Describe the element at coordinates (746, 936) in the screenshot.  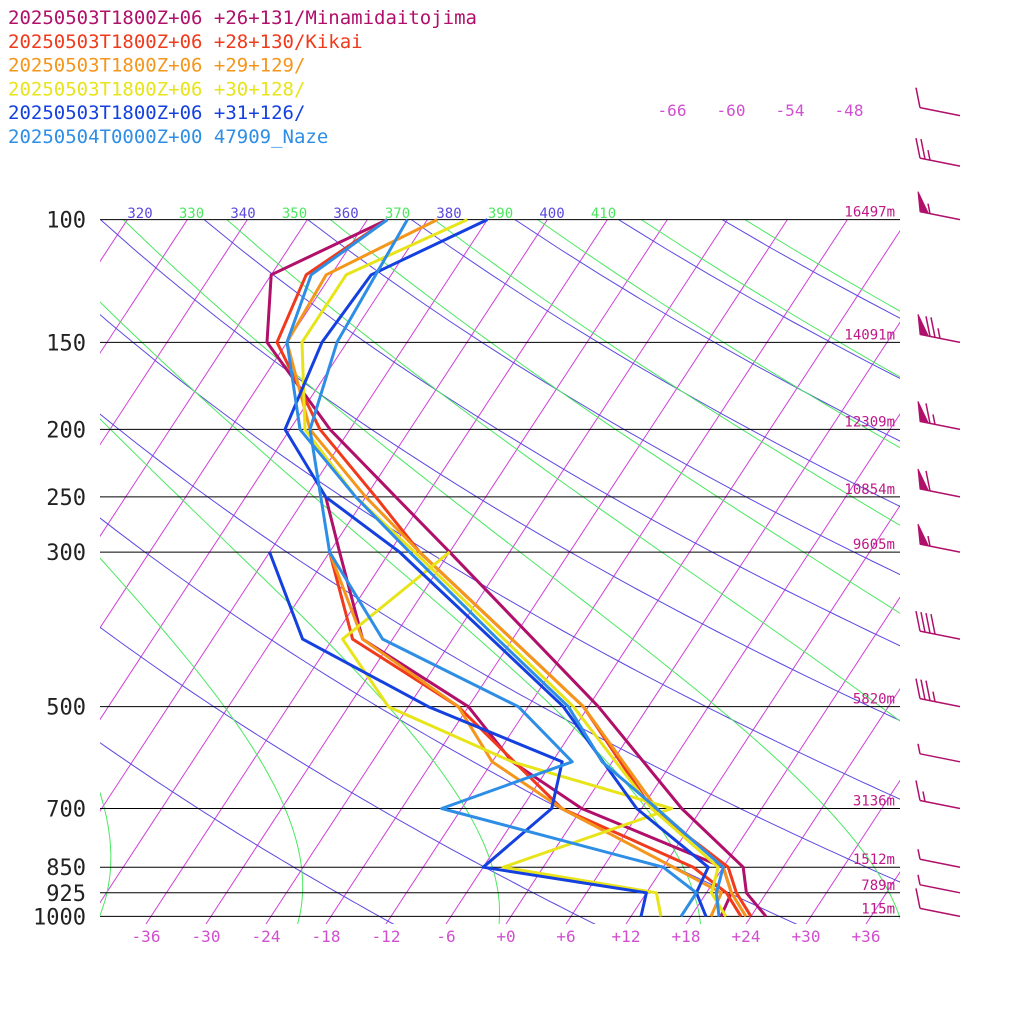
I see `temperature-tick-label: +24` at that location.